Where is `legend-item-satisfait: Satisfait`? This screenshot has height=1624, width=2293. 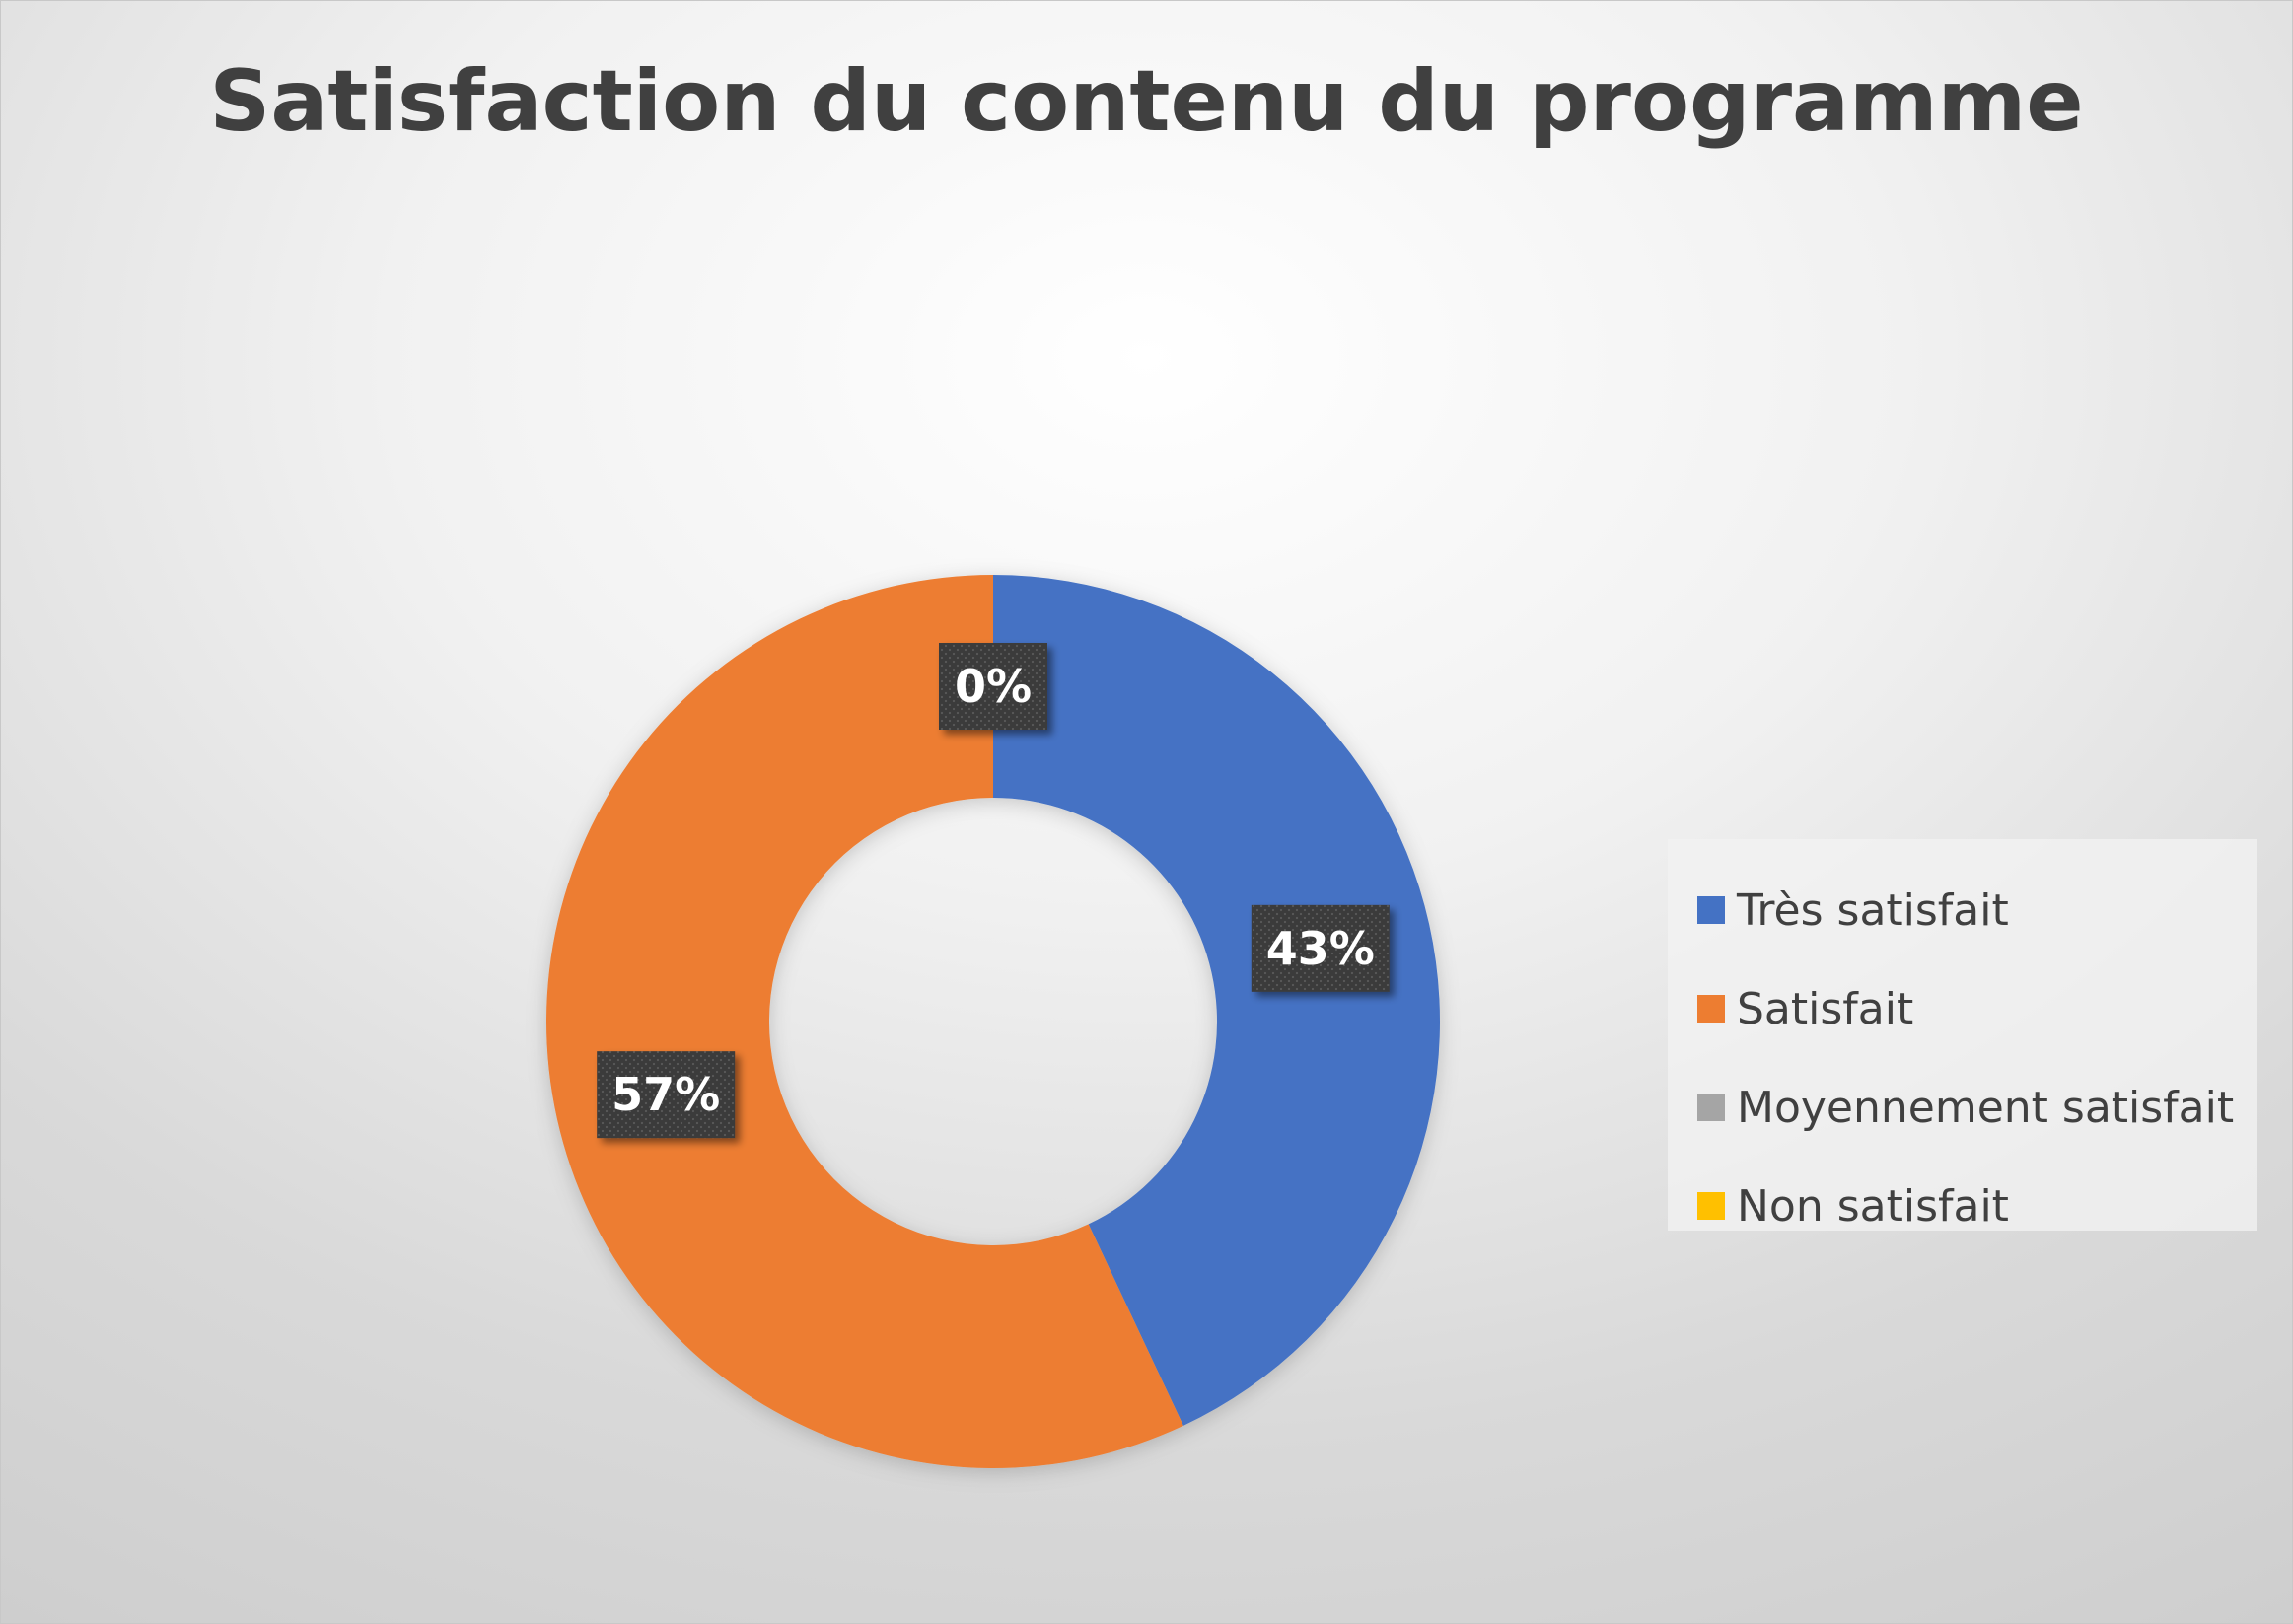 legend-item-satisfait: Satisfait is located at coordinates (1962, 1008).